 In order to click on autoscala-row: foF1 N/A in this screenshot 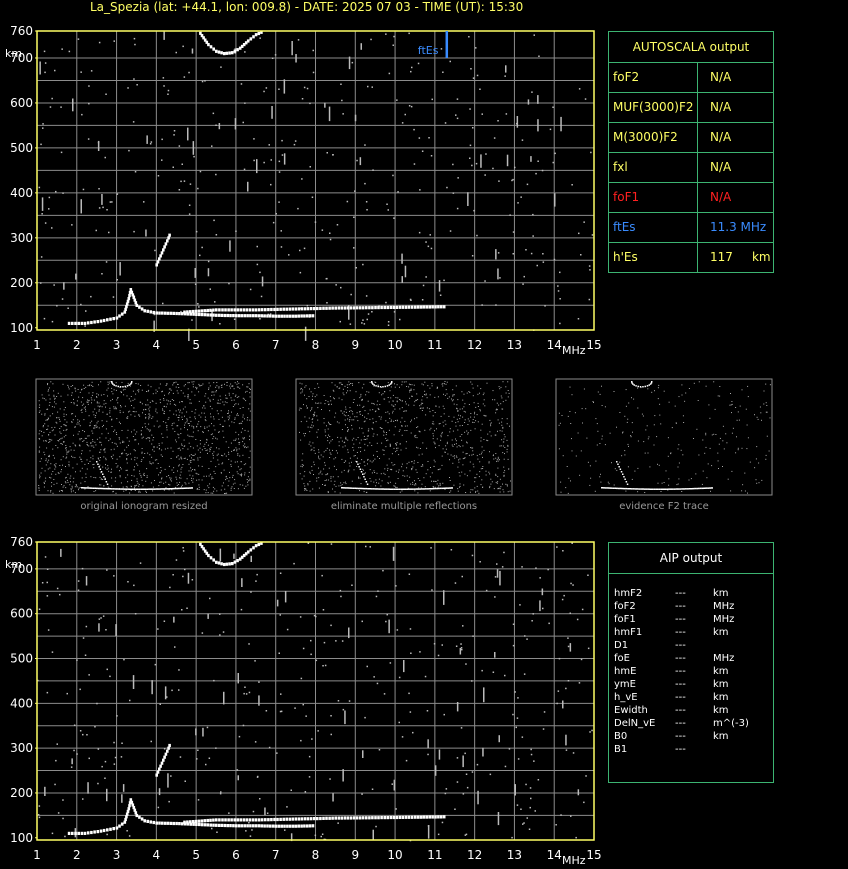, I will do `click(691, 198)`.